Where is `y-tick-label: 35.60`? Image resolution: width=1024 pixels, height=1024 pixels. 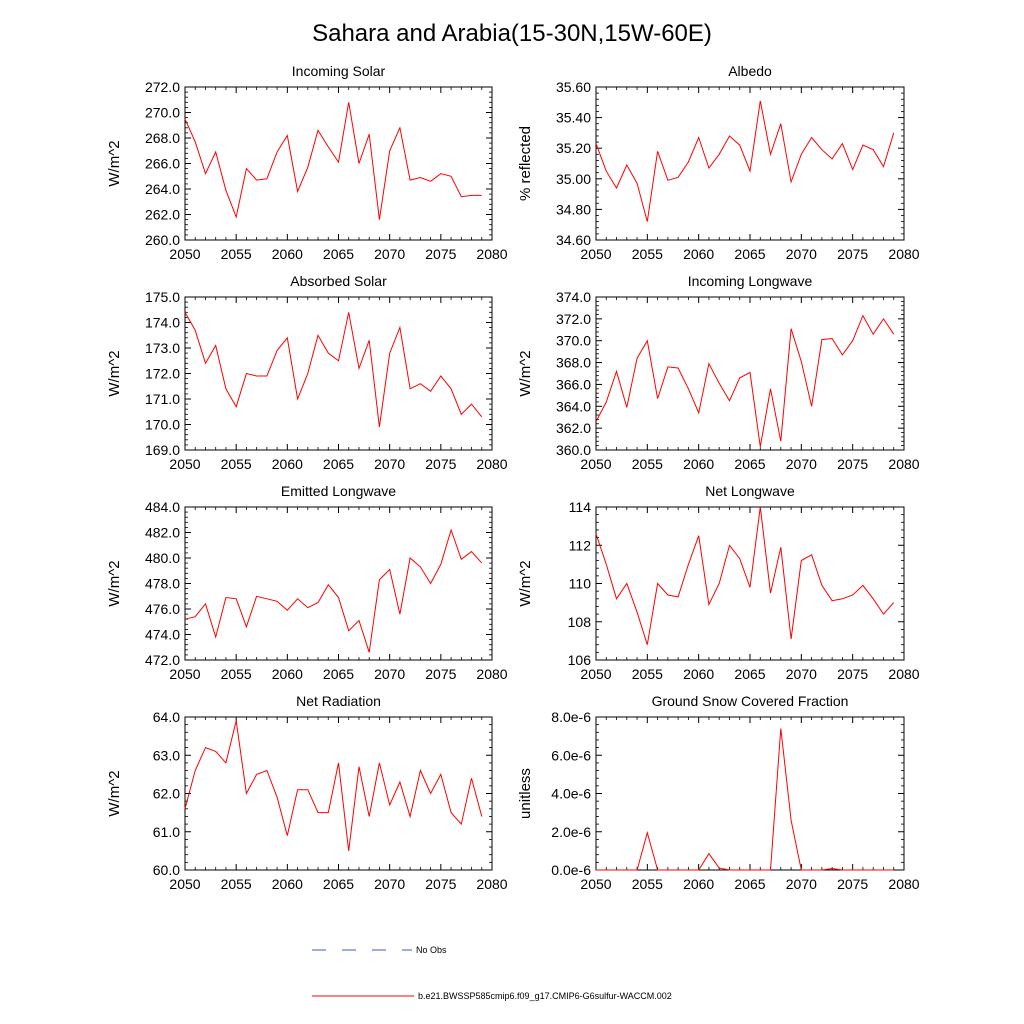 y-tick-label: 35.60 is located at coordinates (573, 87).